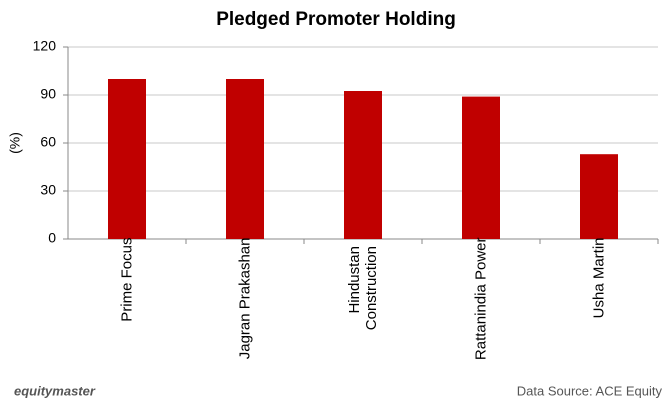  I want to click on x-tick-label: Rattanindia Power, so click(481, 299).